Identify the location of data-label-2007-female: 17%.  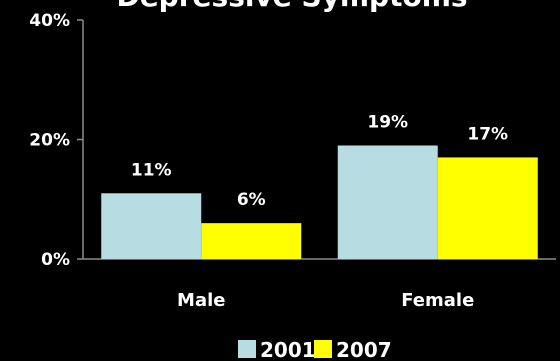
(487, 134).